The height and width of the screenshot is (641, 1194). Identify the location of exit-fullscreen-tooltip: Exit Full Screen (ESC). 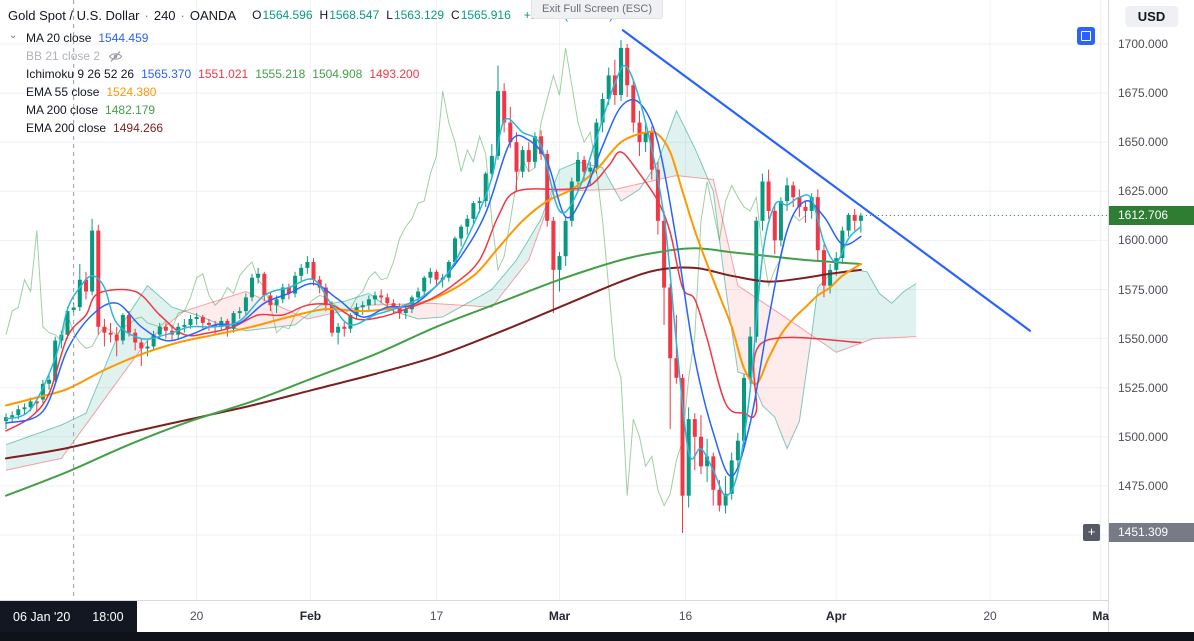
(597, 9).